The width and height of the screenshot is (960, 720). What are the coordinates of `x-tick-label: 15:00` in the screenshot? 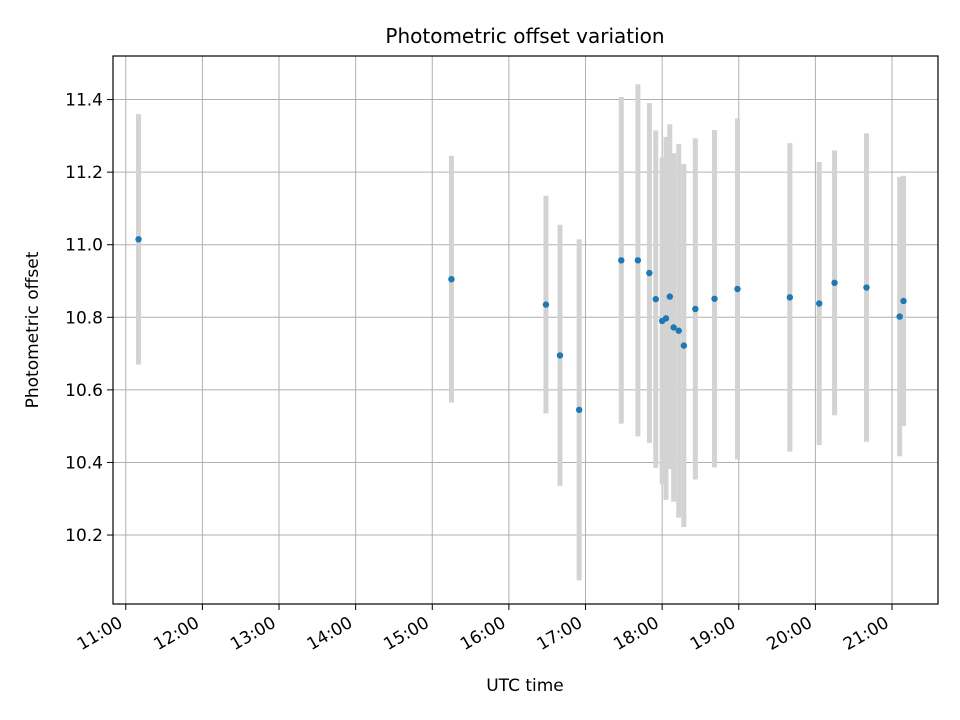 It's located at (406, 634).